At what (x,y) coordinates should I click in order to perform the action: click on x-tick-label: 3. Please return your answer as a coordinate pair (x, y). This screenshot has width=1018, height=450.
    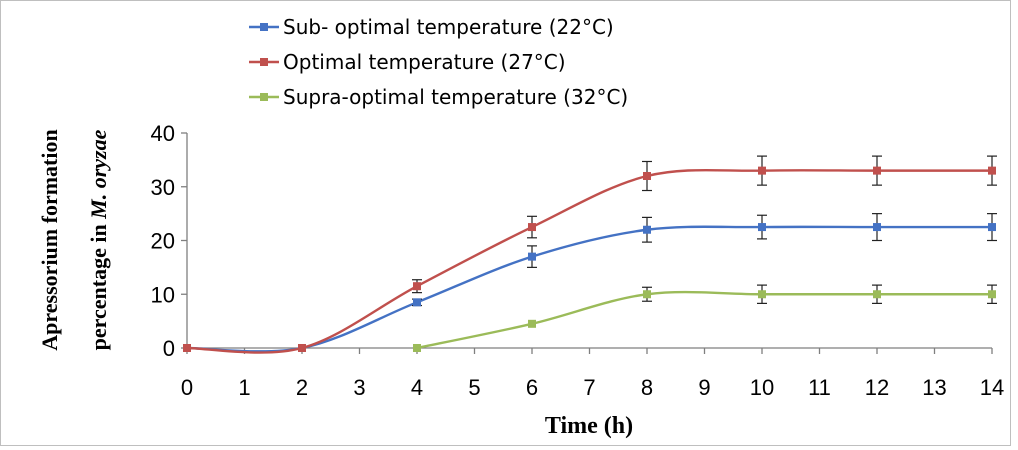
    Looking at the image, I should click on (359, 387).